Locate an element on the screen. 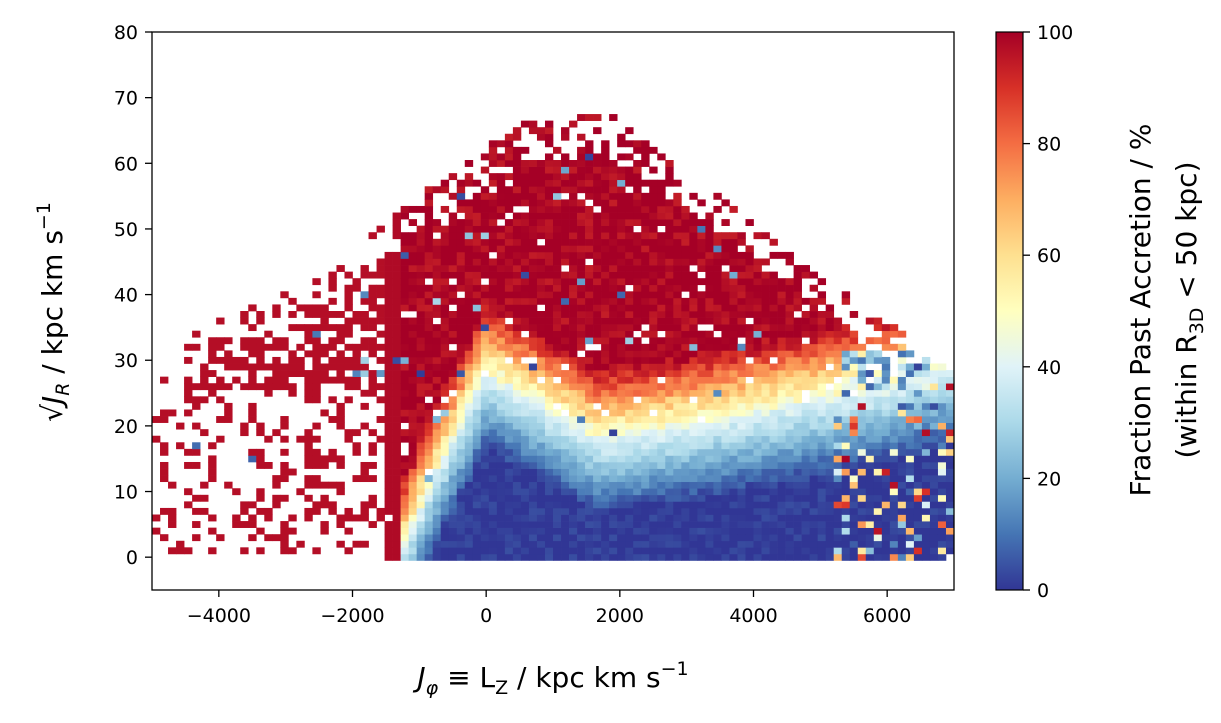 The height and width of the screenshot is (723, 1221). y-tick-label: 40 is located at coordinates (126, 296).